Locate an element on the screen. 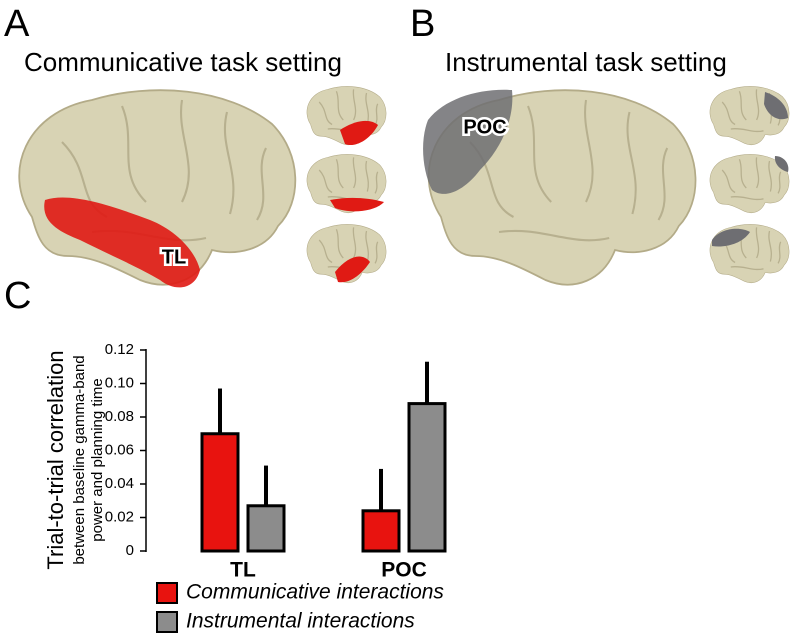  legend-label: Communicative interactions is located at coordinates (315, 592).